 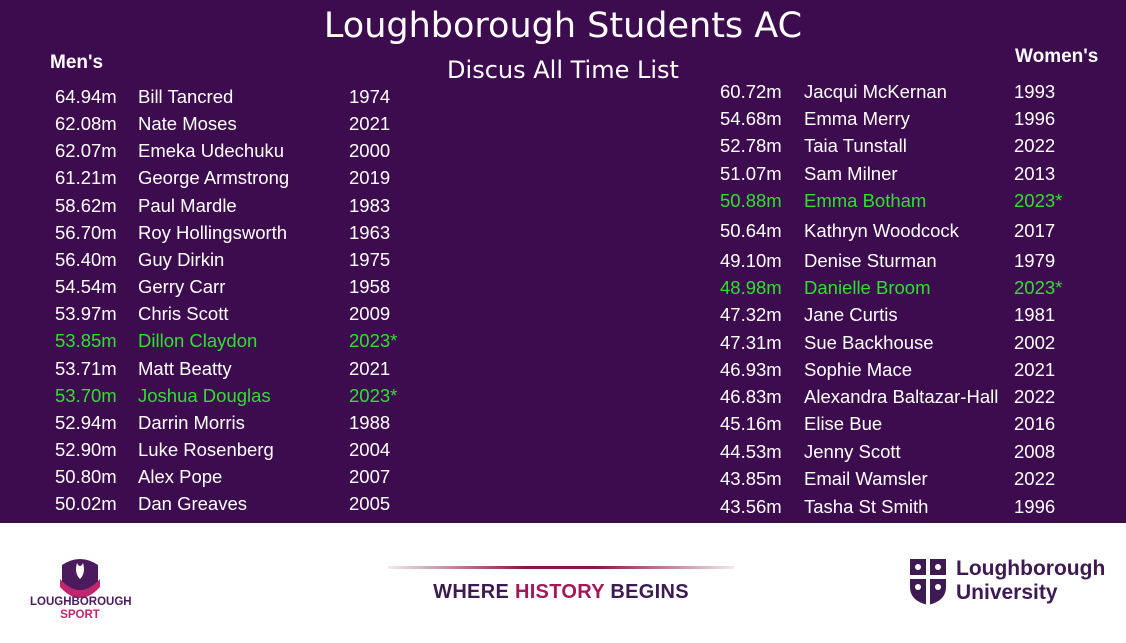 What do you see at coordinates (213, 232) in the screenshot?
I see `mens-name: Roy Hollingsworth` at bounding box center [213, 232].